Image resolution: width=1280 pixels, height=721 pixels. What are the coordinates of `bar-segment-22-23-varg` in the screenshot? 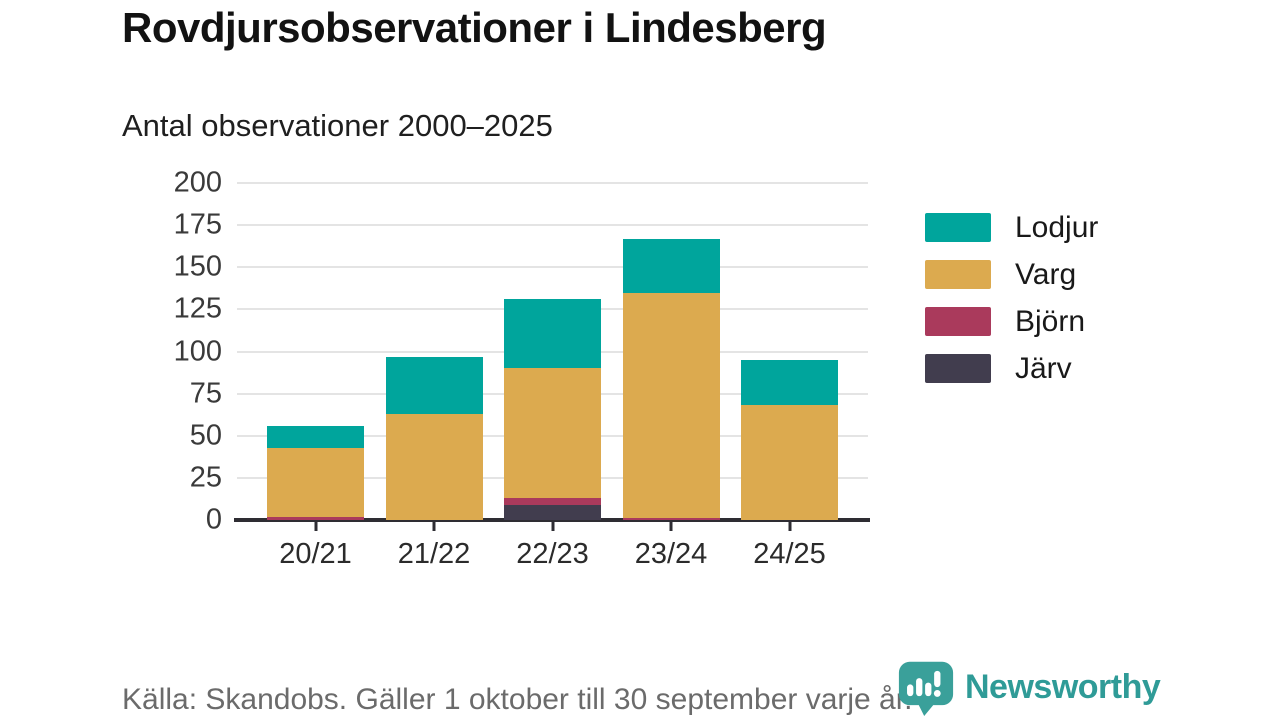 It's located at (552, 433).